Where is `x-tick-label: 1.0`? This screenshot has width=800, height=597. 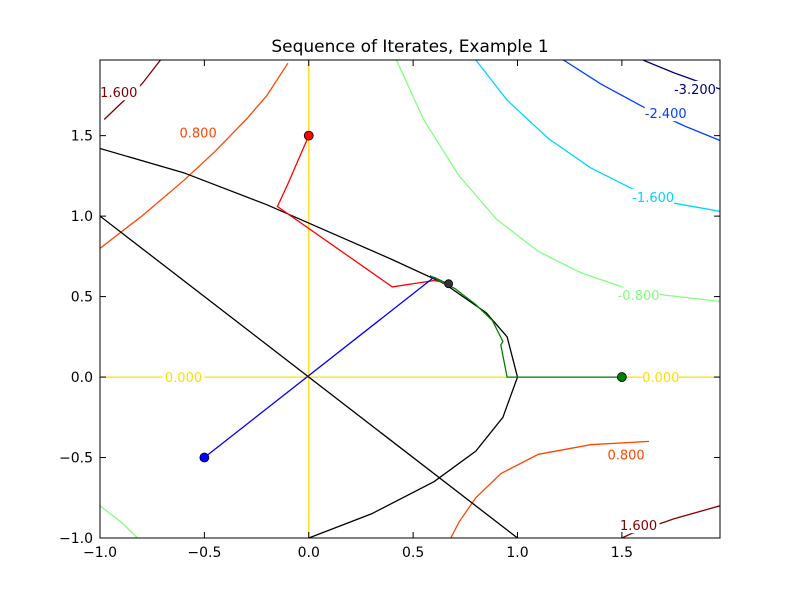
x-tick-label: 1.0 is located at coordinates (517, 553).